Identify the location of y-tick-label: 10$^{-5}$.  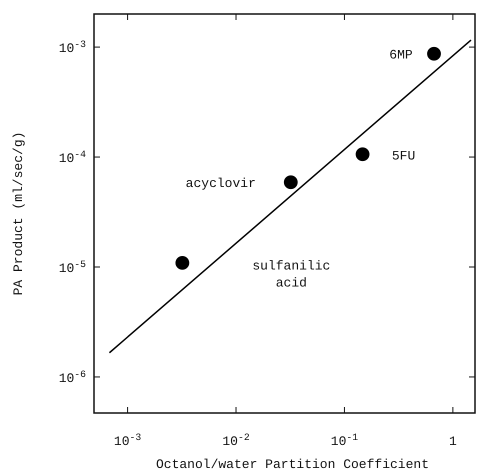
(72, 267).